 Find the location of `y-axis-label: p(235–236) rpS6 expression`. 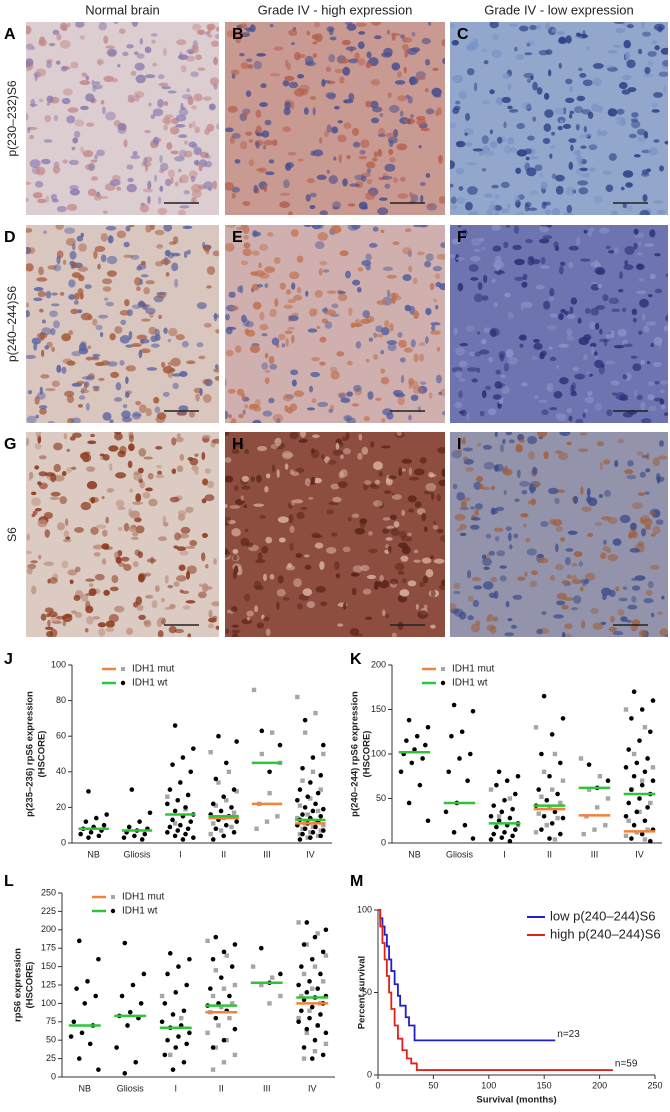

y-axis-label: p(235–236) rpS6 expression is located at coordinates (30, 754).